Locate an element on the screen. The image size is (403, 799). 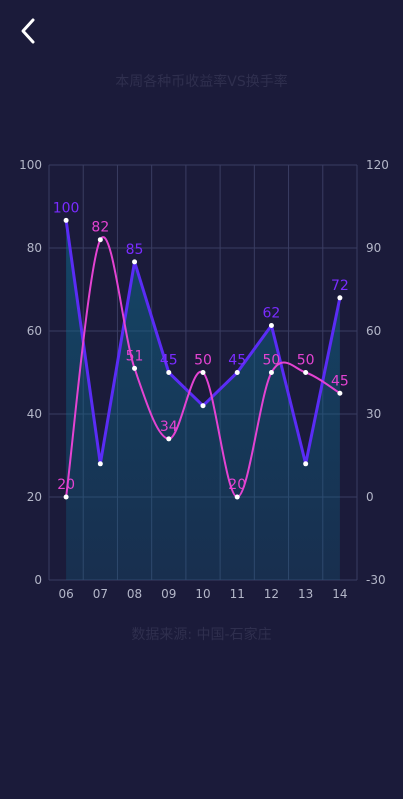
x-axis-tick: 10 is located at coordinates (202, 594).